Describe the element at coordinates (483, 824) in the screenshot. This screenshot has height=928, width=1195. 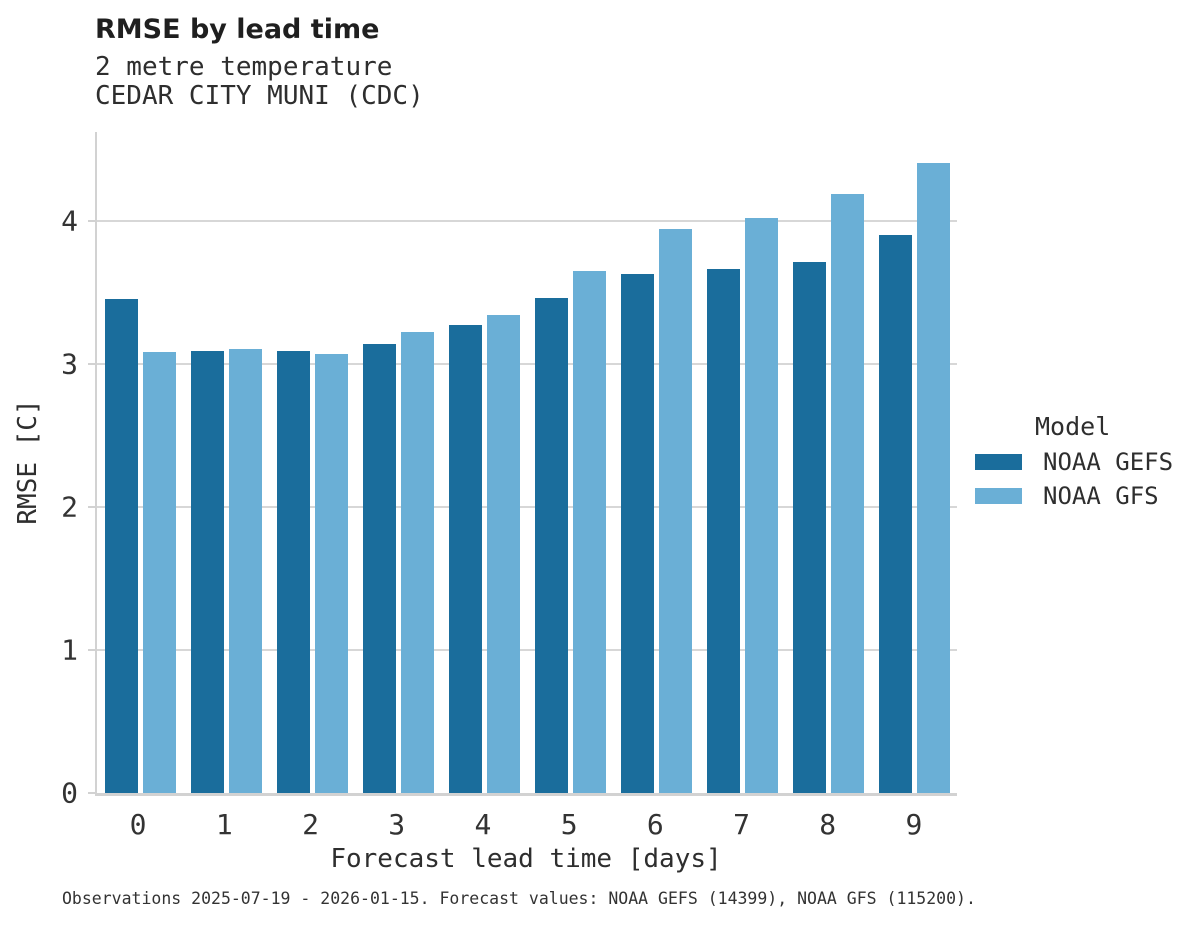
I see `x-tick-label-4: 4` at that location.